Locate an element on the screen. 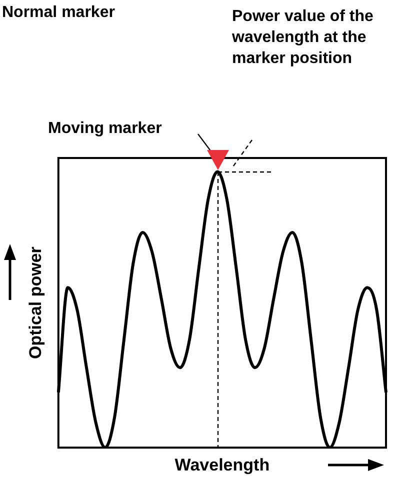 This screenshot has height=478, width=412. y-axis-title: Optical power is located at coordinates (35, 303).